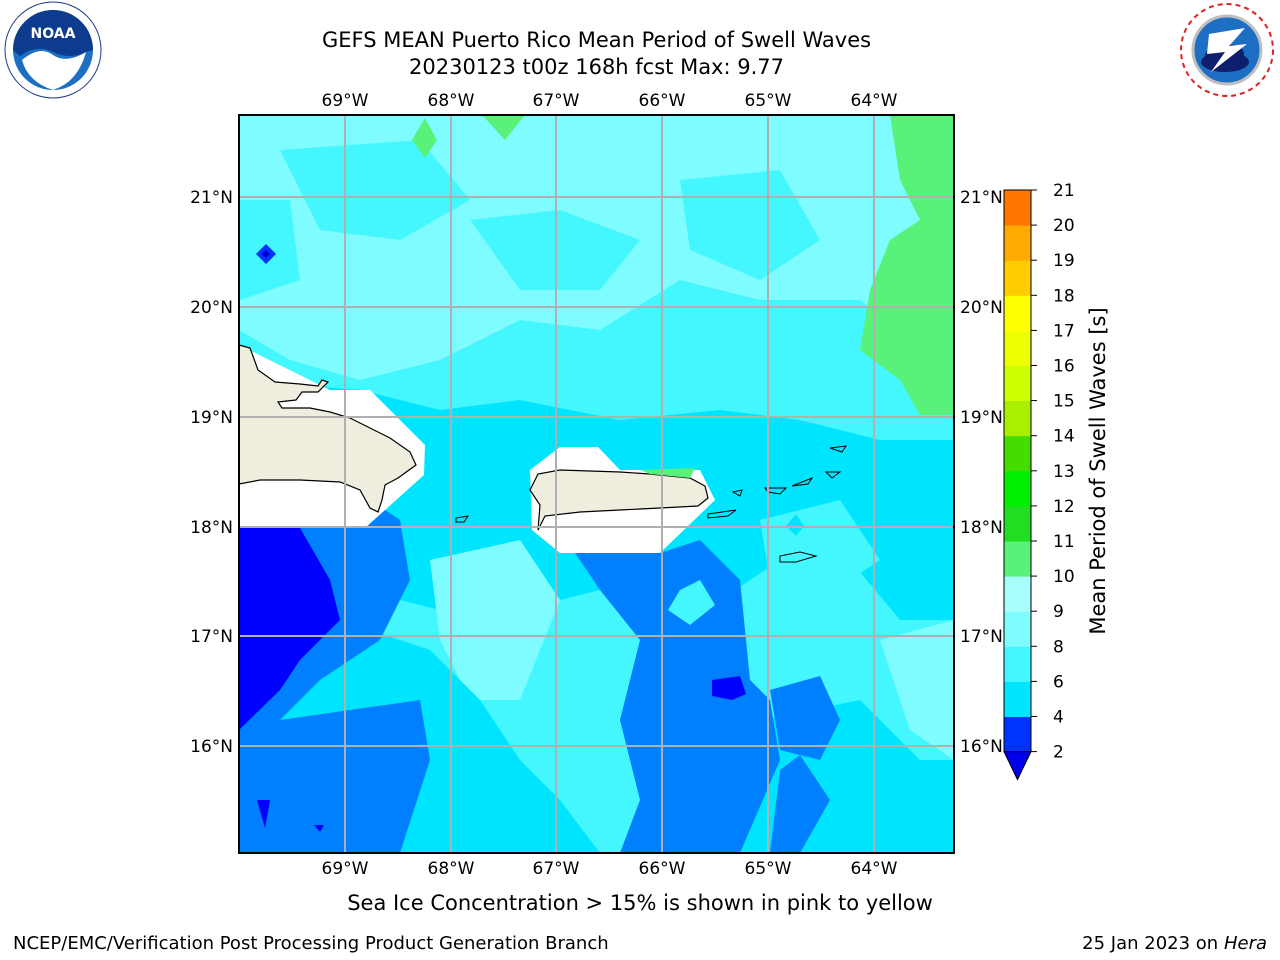 This screenshot has height=960, width=1280. Describe the element at coordinates (1064, 507) in the screenshot. I see `colorbar-tick-label: 12` at that location.